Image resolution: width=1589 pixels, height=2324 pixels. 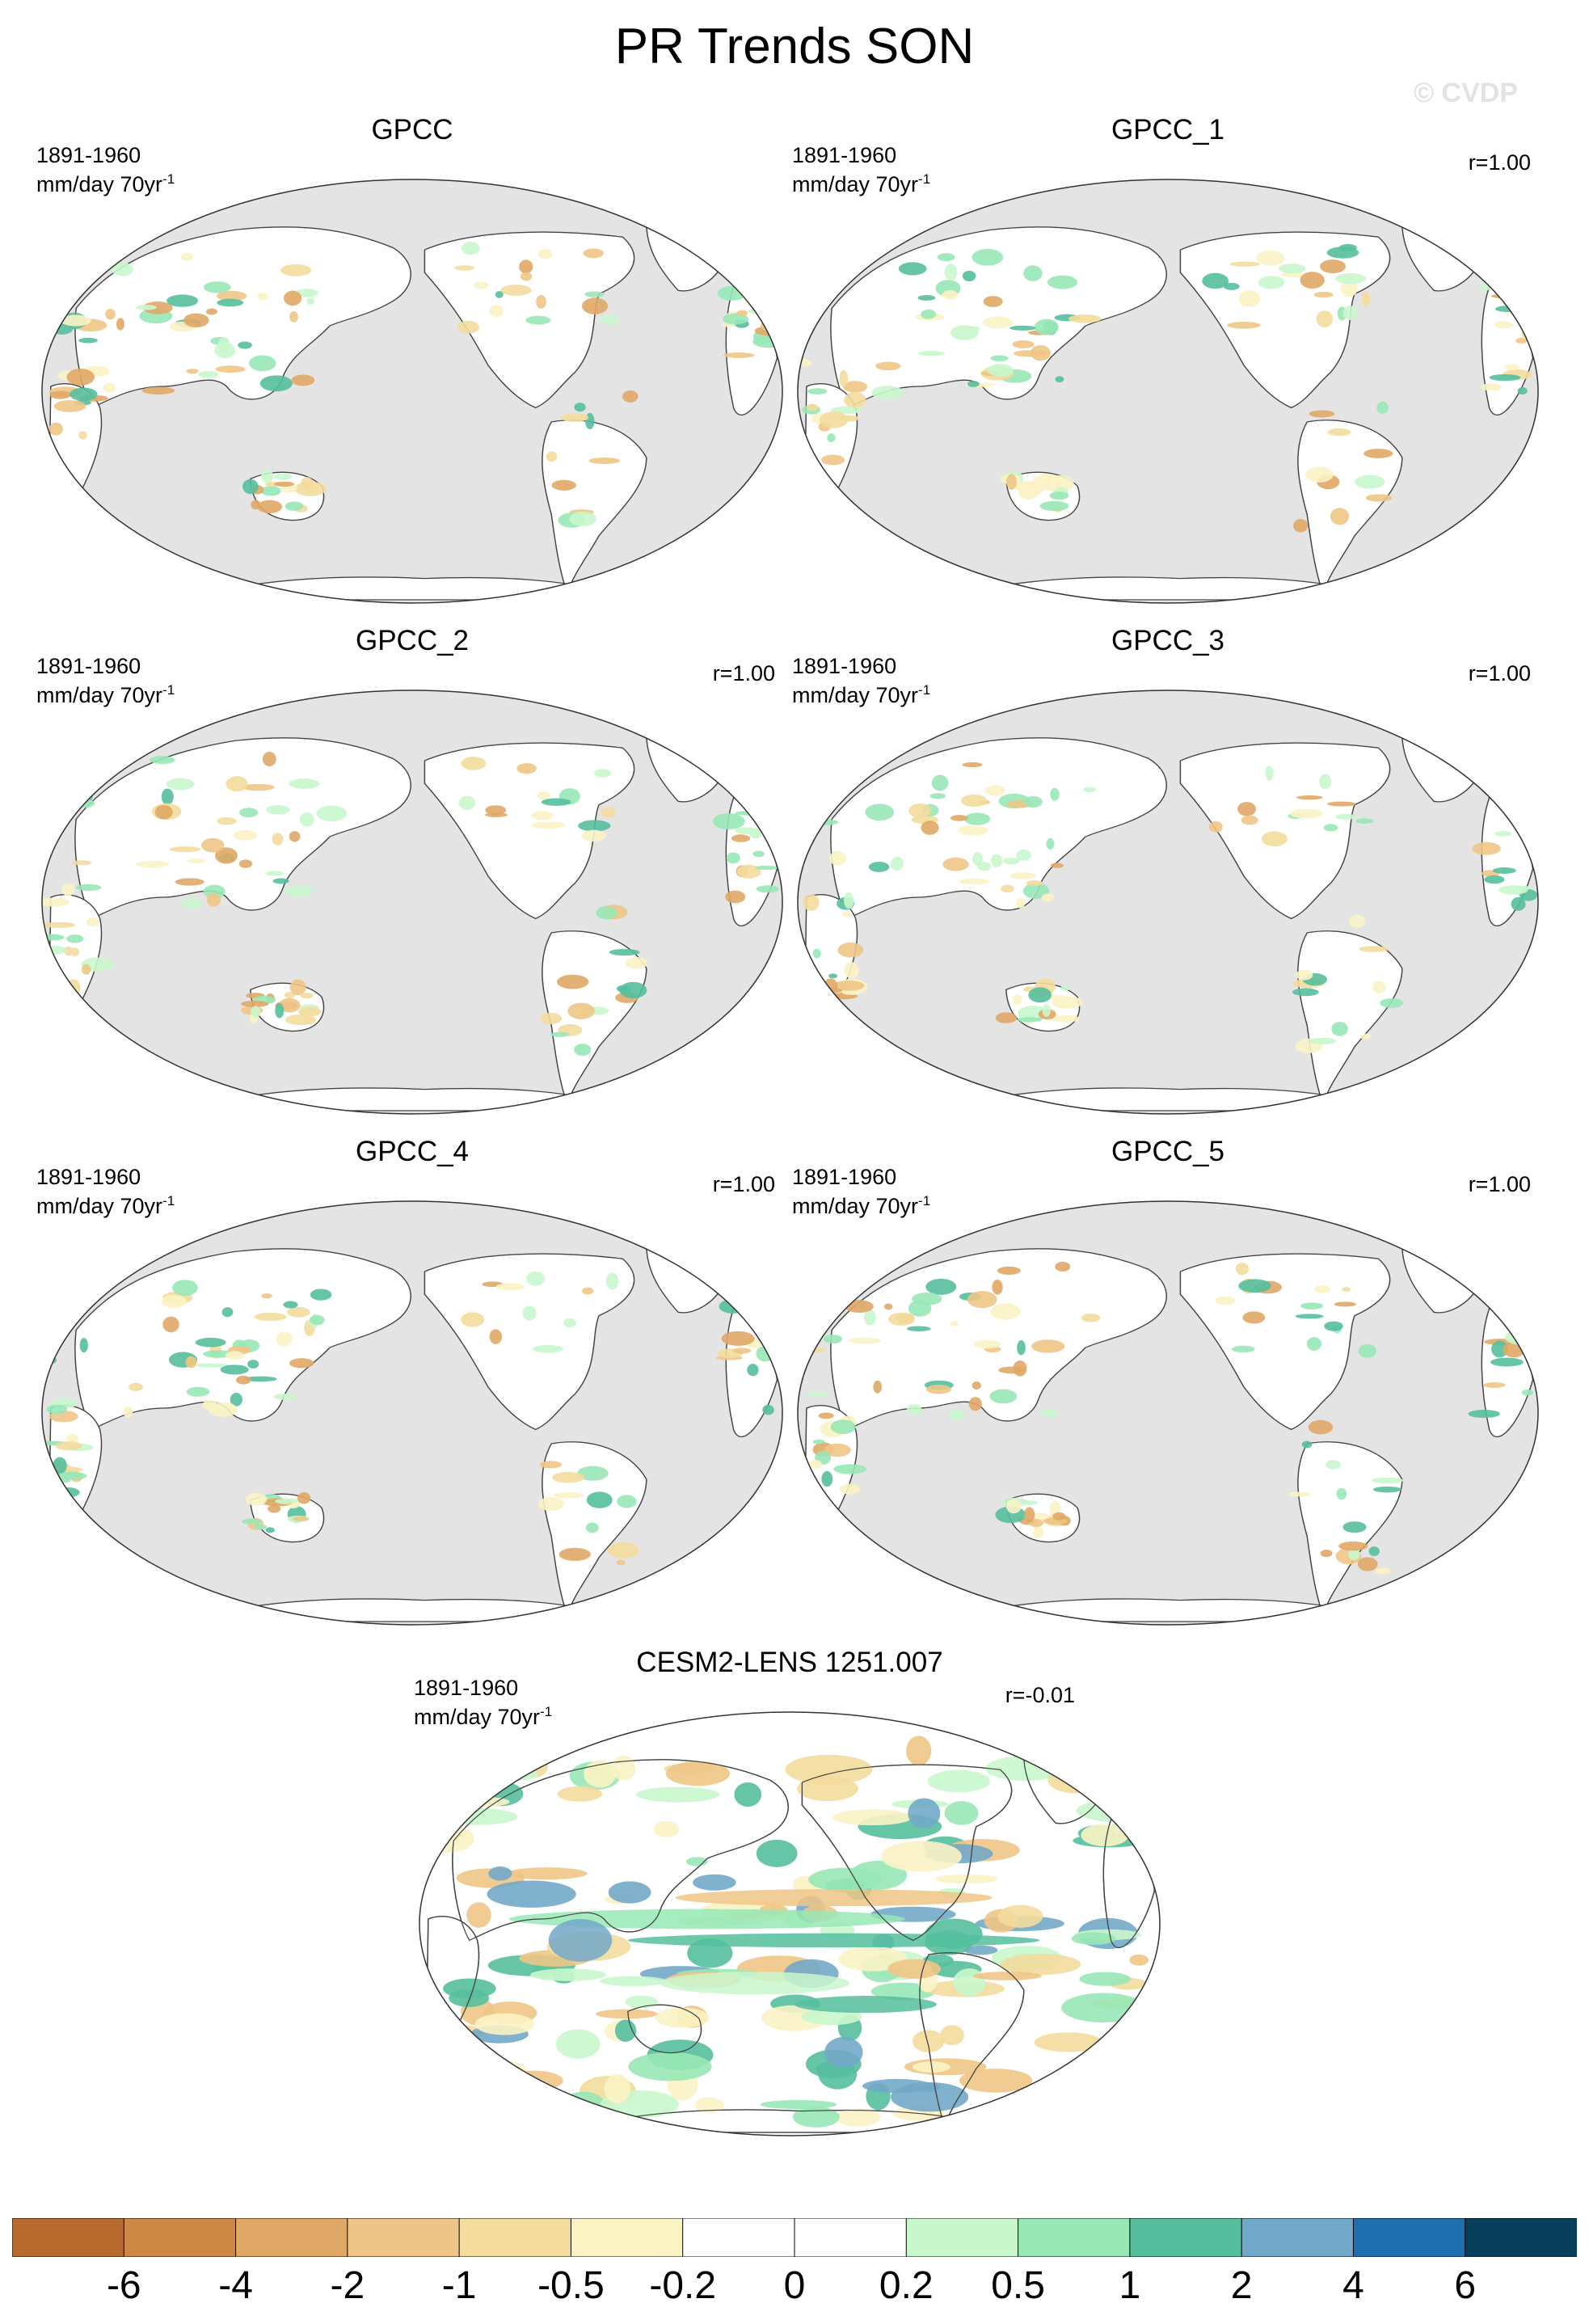 I want to click on coastline-australia, so click(x=664, y=2029).